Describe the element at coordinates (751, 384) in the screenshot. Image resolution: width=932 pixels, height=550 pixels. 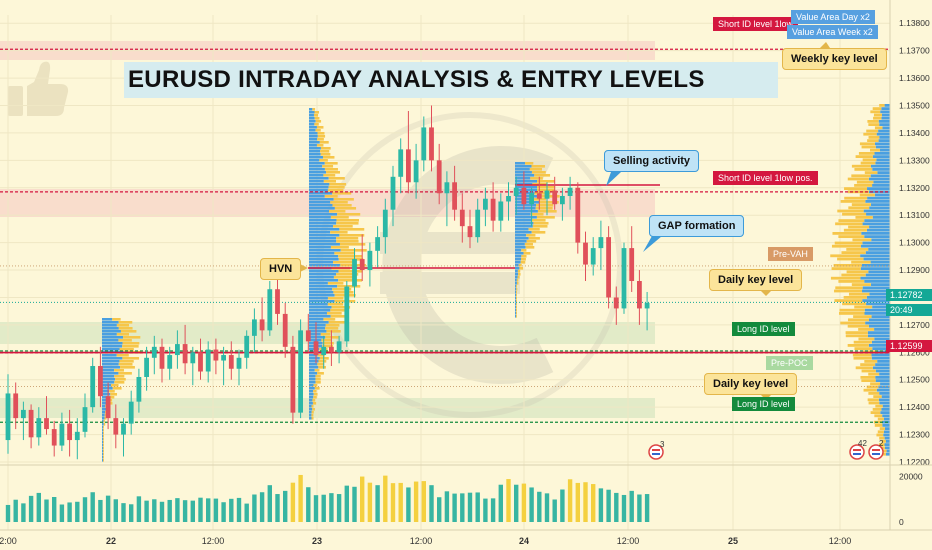
I see `daily-key-level-callout-lower: Daily key level` at that location.